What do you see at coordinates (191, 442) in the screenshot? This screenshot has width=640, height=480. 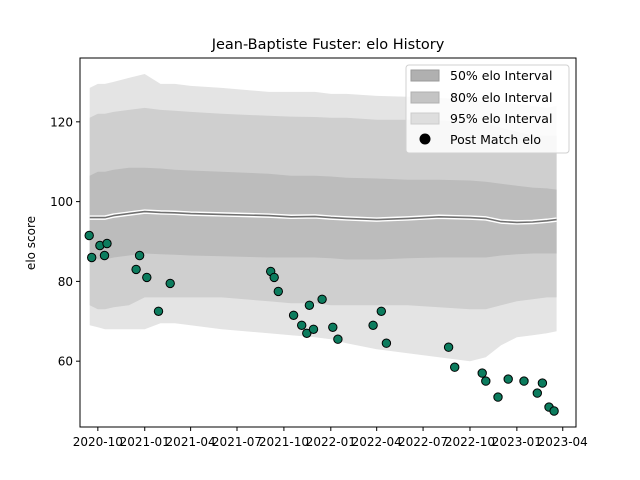 I see `x-tick-label: 2021-04` at bounding box center [191, 442].